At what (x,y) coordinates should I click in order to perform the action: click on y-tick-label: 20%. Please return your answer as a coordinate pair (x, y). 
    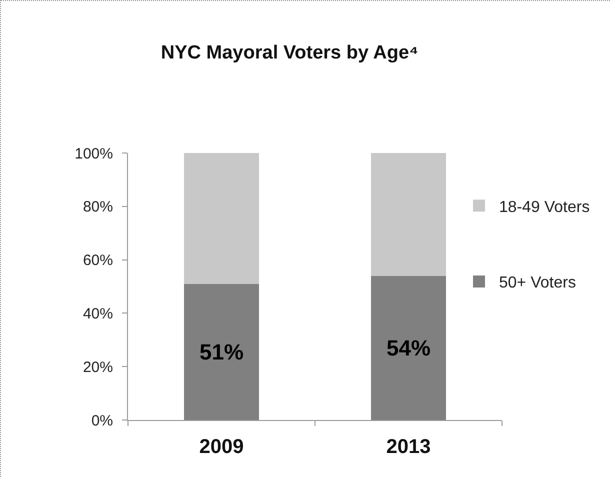
    Looking at the image, I should click on (97, 367).